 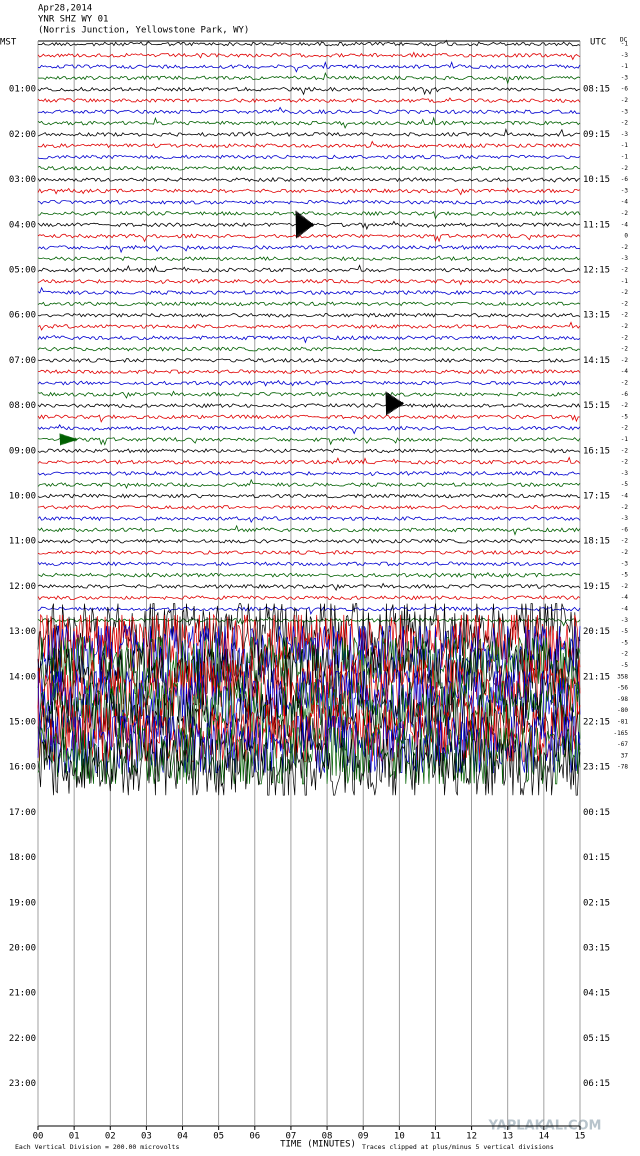 What do you see at coordinates (254, 1137) in the screenshot?
I see `minute-label: 06` at bounding box center [254, 1137].